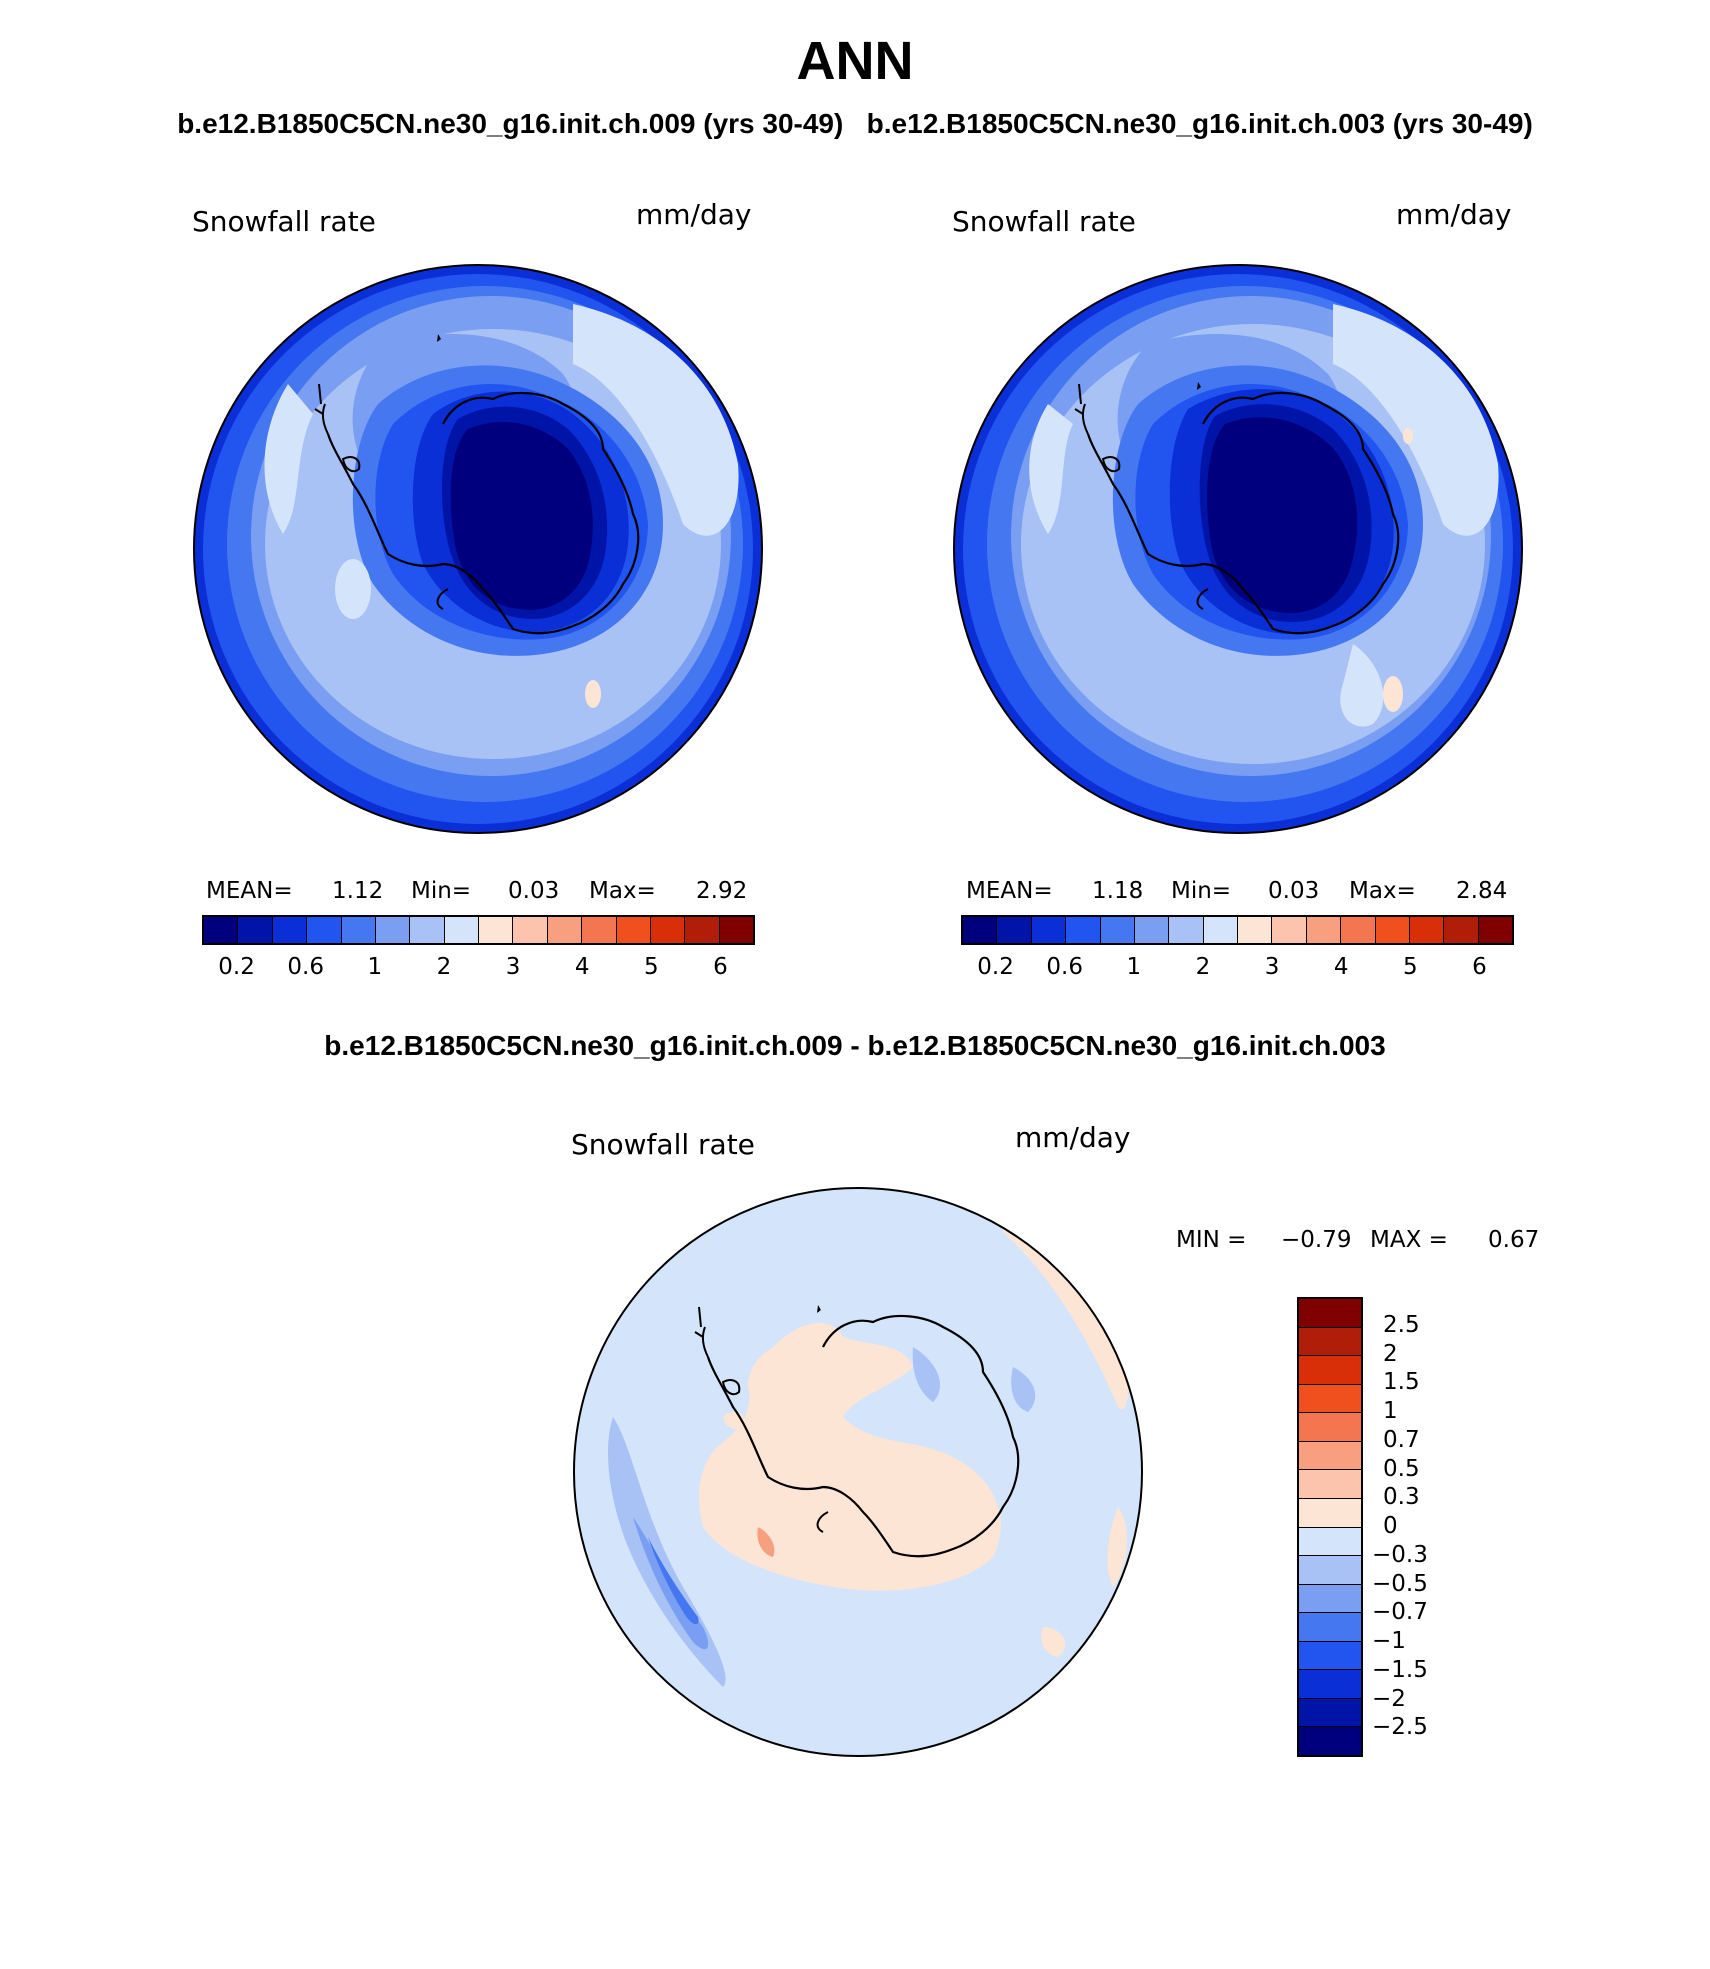 This screenshot has height=1969, width=1710. Describe the element at coordinates (478, 930) in the screenshot. I see `left-colorbar` at that location.